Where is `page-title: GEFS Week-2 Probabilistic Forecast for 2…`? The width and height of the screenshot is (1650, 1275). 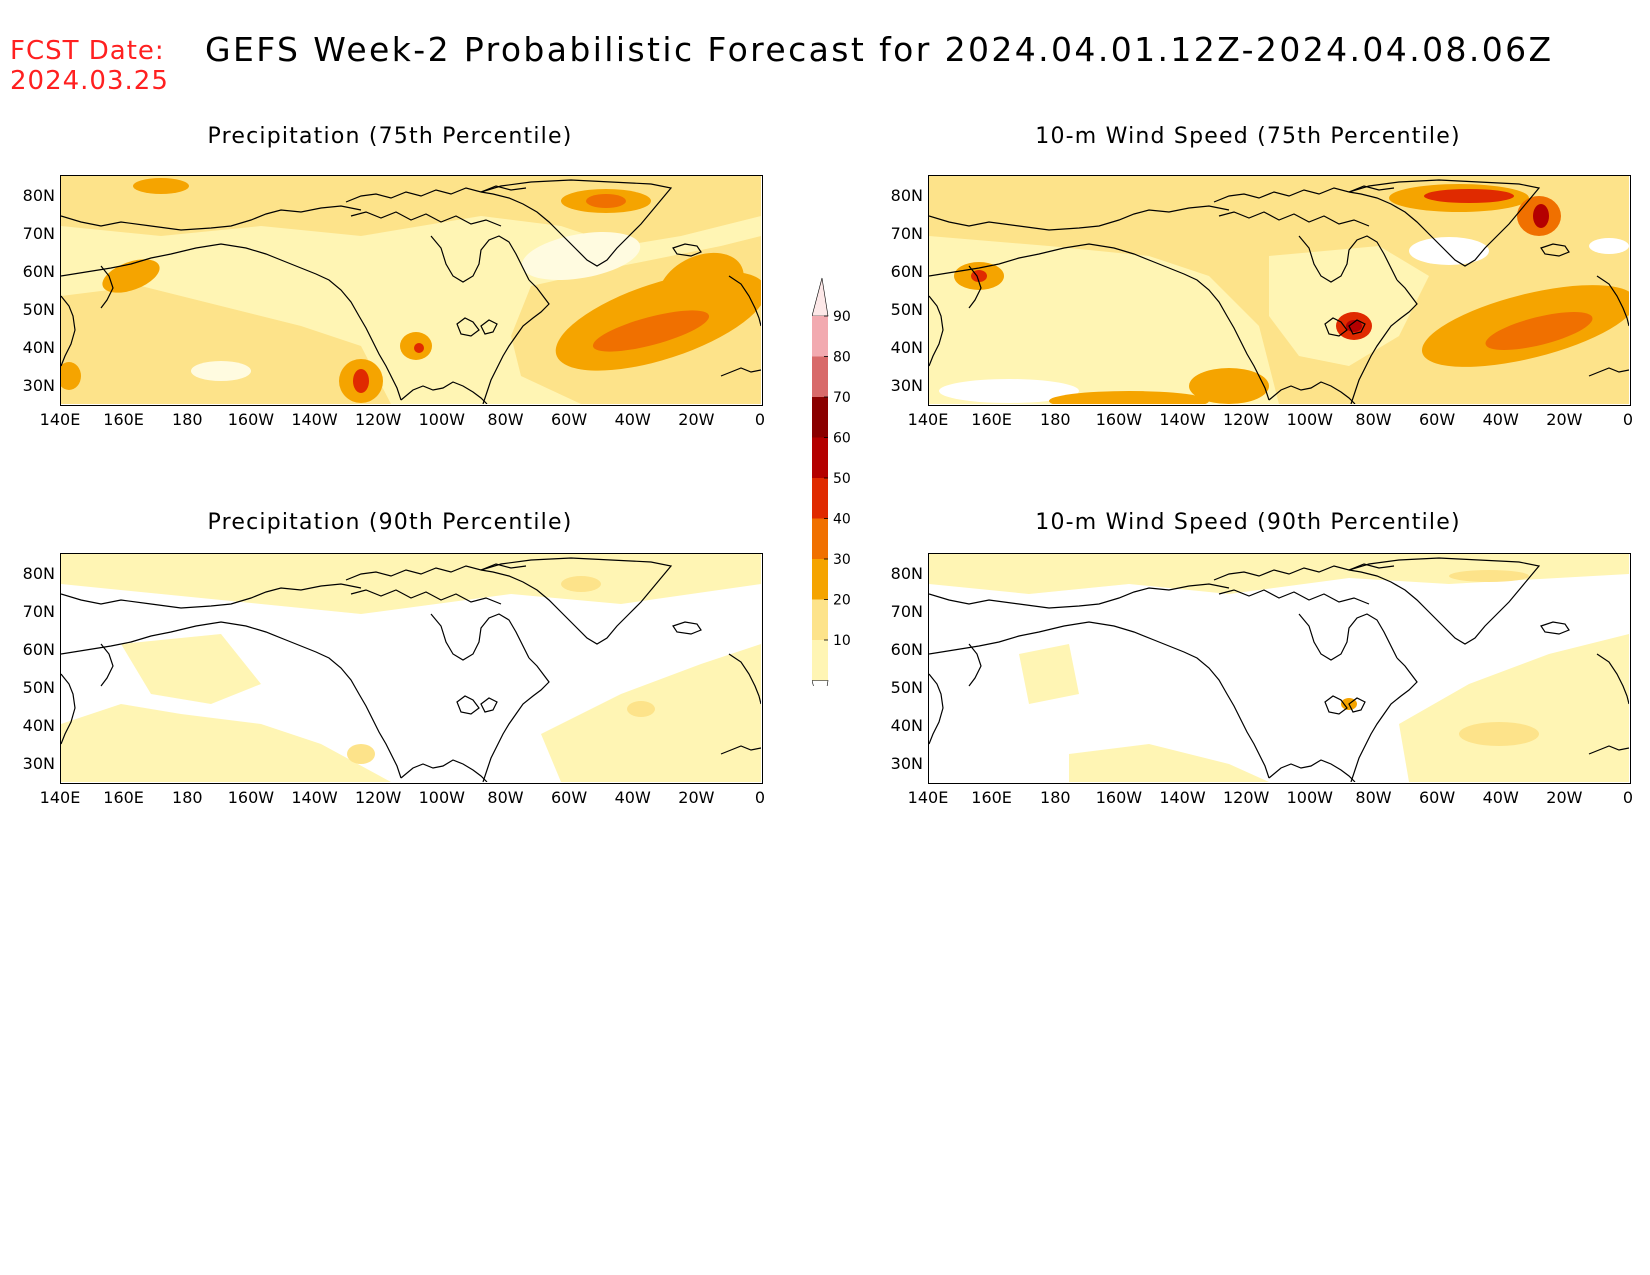 page-title: GEFS Week-2 Probabilistic Forecast for 2… is located at coordinates (879, 49).